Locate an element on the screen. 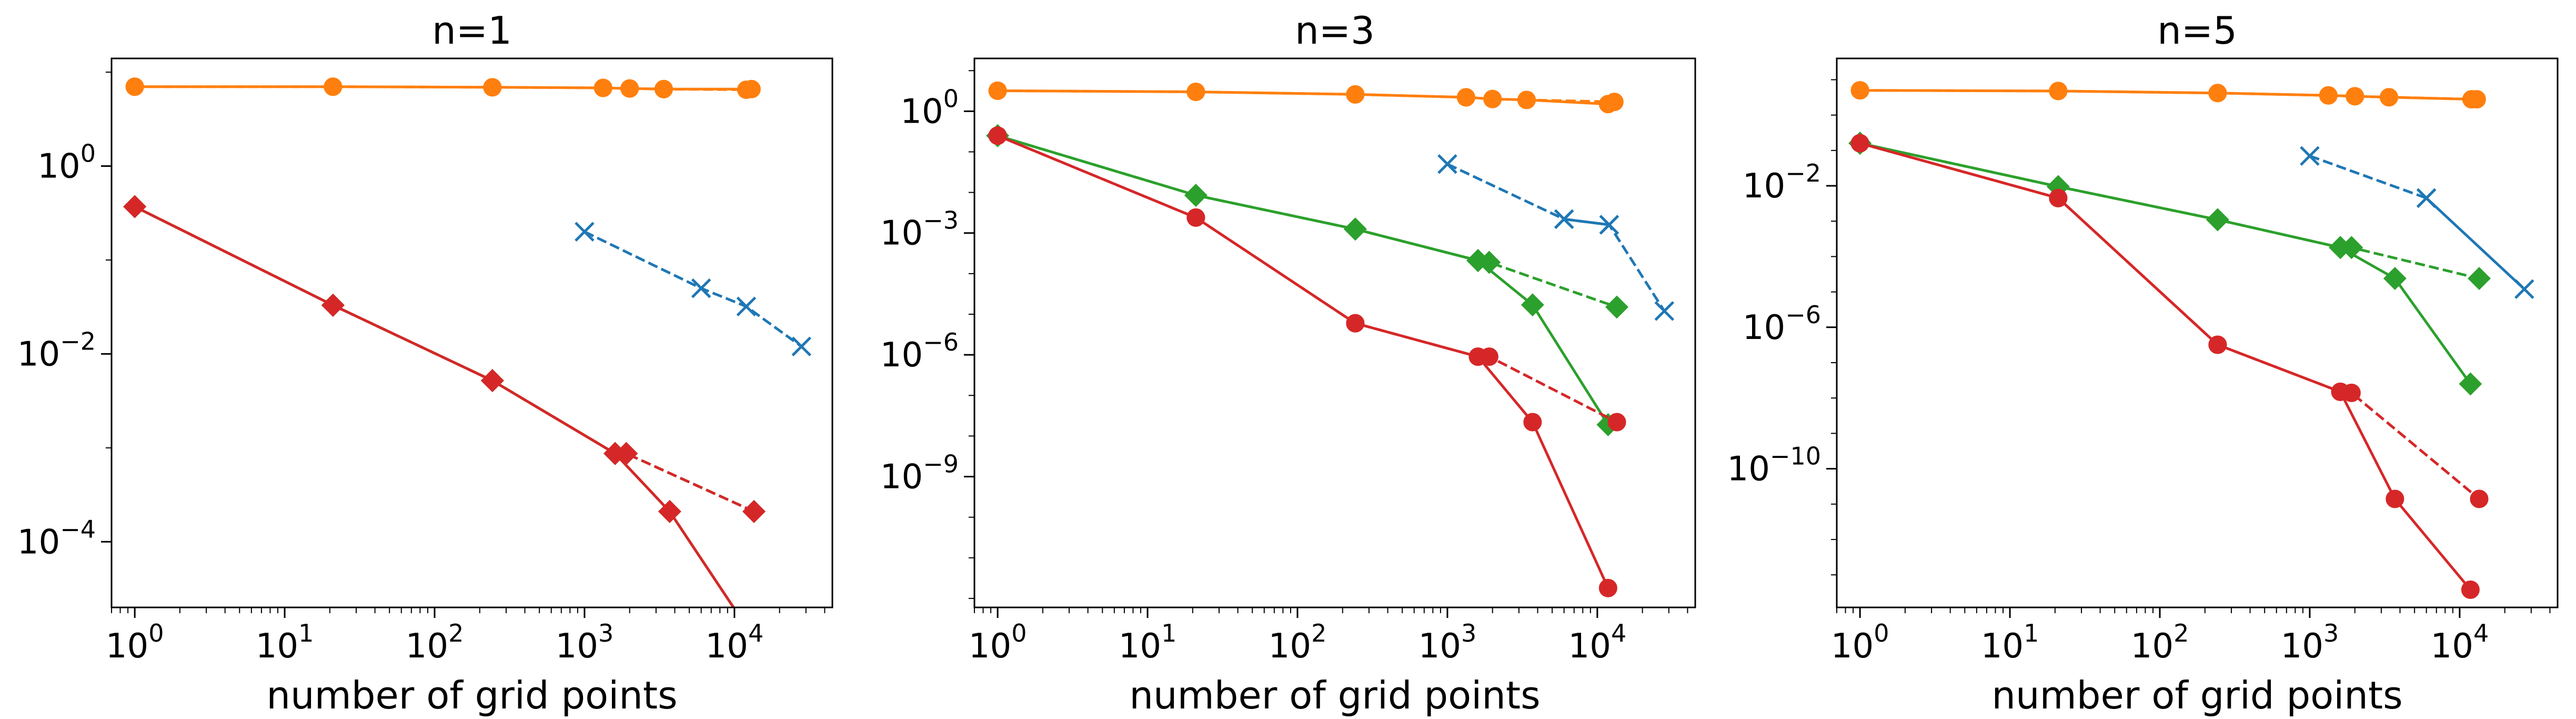  chart-title: n=1 is located at coordinates (472, 30).